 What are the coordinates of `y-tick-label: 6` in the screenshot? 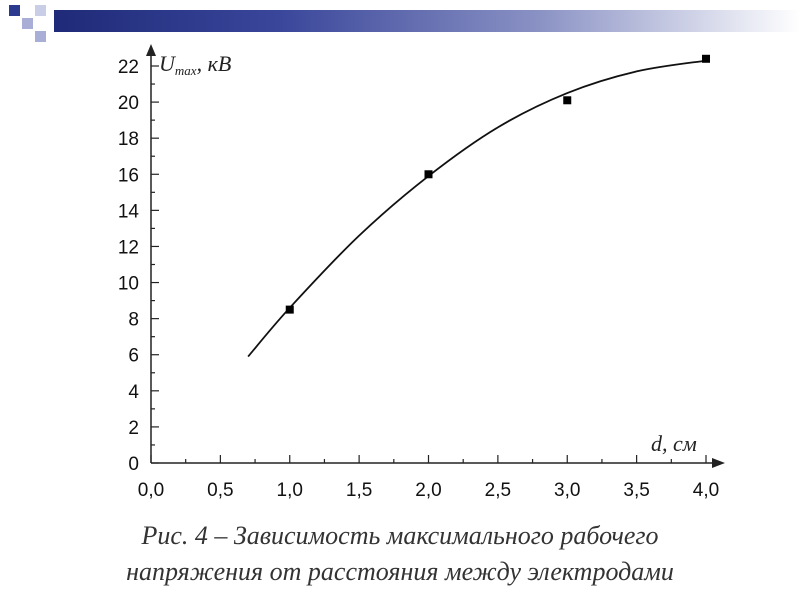 It's located at (133, 356).